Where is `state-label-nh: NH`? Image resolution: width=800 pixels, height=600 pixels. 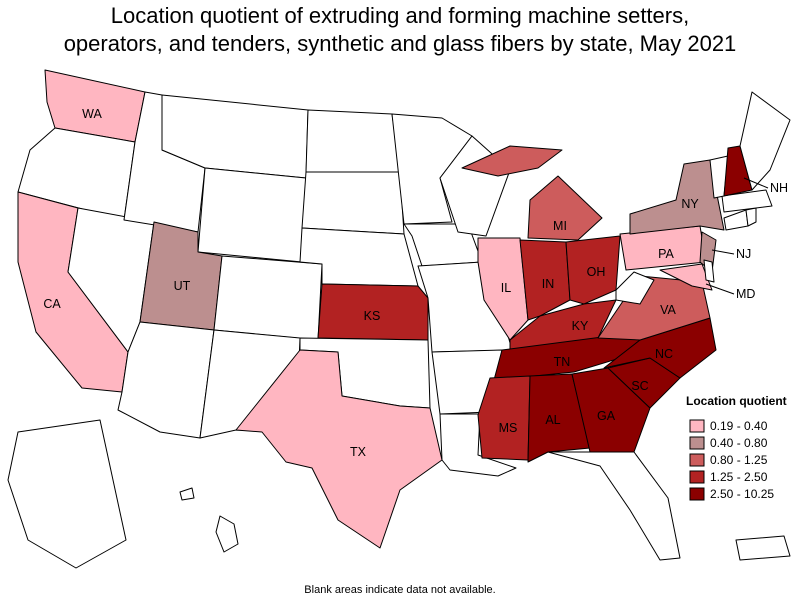 state-label-nh: NH is located at coordinates (779, 188).